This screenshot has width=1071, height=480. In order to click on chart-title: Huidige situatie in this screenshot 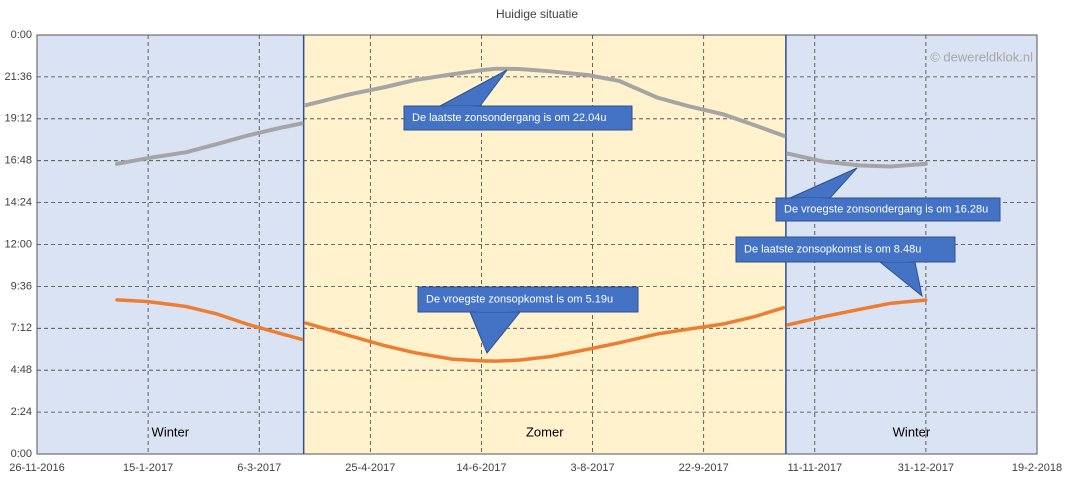, I will do `click(537, 14)`.